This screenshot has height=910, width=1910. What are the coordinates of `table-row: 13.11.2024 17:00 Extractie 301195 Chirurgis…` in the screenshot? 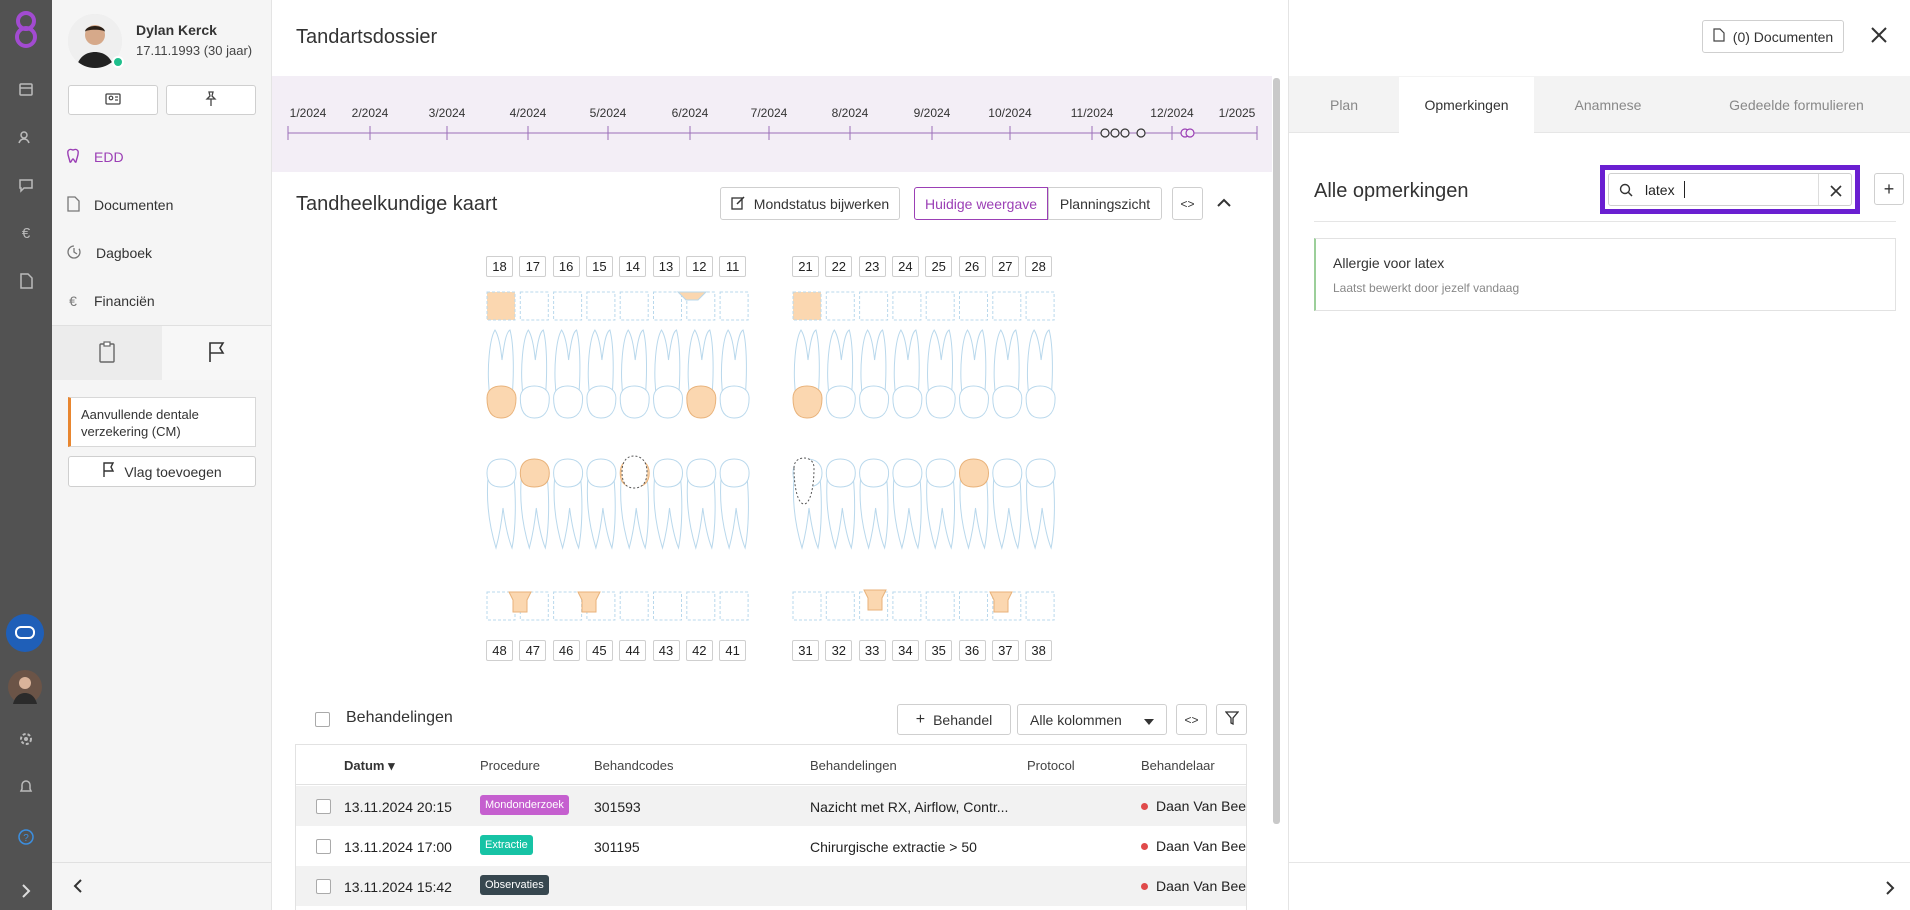 It's located at (771, 846).